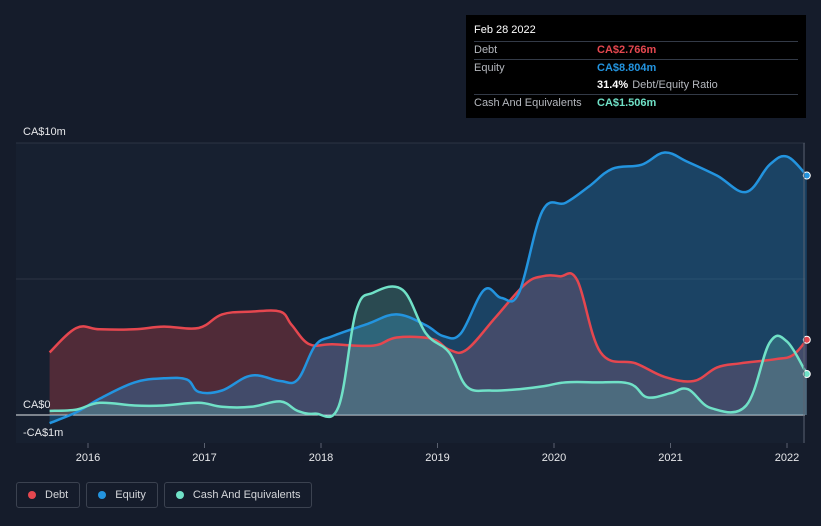 This screenshot has height=526, width=821. What do you see at coordinates (806, 275) in the screenshot?
I see `series-end-markers` at bounding box center [806, 275].